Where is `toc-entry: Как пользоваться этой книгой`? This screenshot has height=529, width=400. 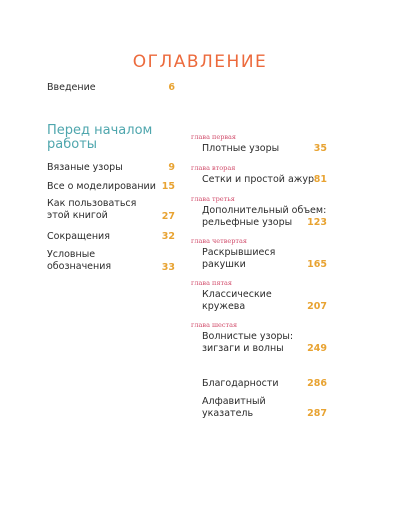 toc-entry: Как пользоваться этой книгой is located at coordinates (92, 209).